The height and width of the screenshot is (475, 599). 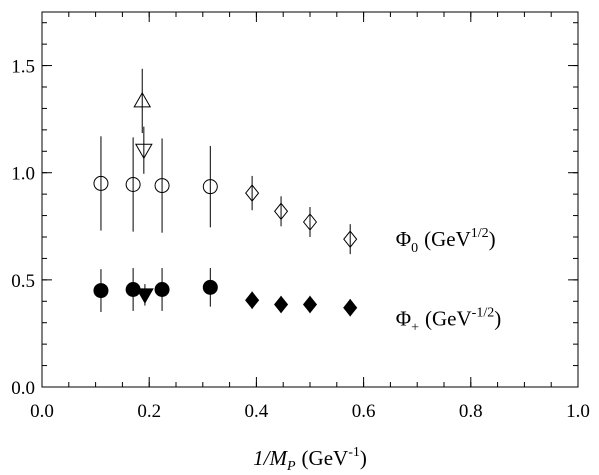 I want to click on x-axis-label: 1/MP (GeV-1), so click(x=310, y=459).